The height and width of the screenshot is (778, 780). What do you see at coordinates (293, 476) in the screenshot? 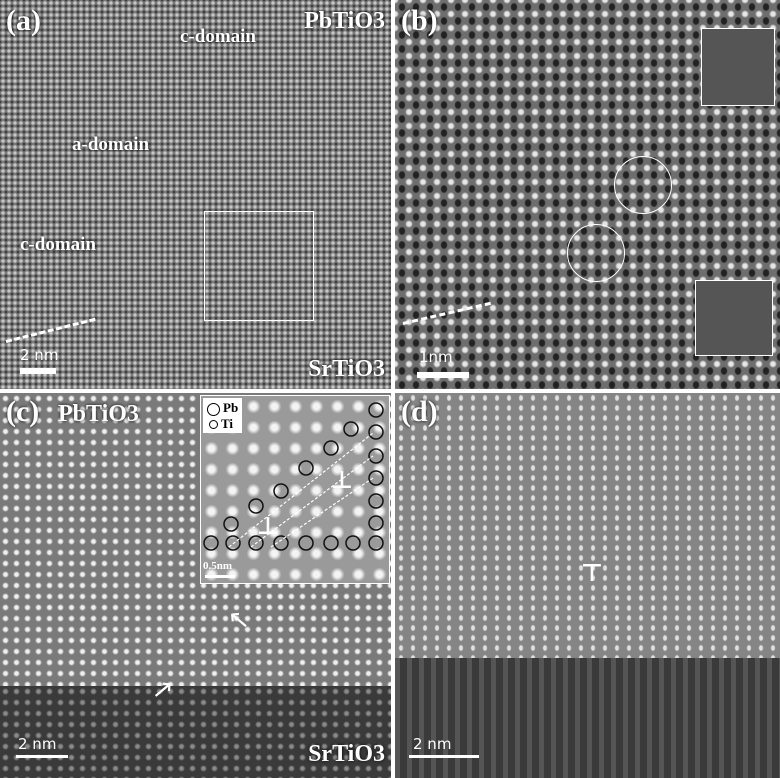
I see `atomic-model-overlay` at bounding box center [293, 476].